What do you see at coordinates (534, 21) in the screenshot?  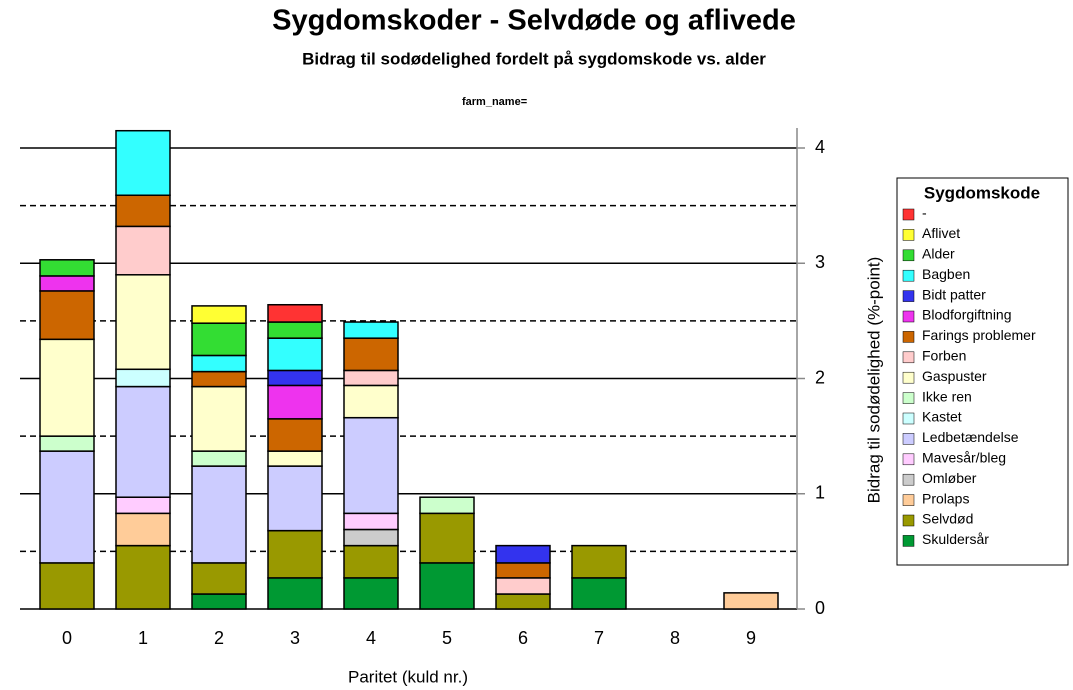 I see `chart-title: Sygdomskoder - Selvdøde og aflivede` at bounding box center [534, 21].